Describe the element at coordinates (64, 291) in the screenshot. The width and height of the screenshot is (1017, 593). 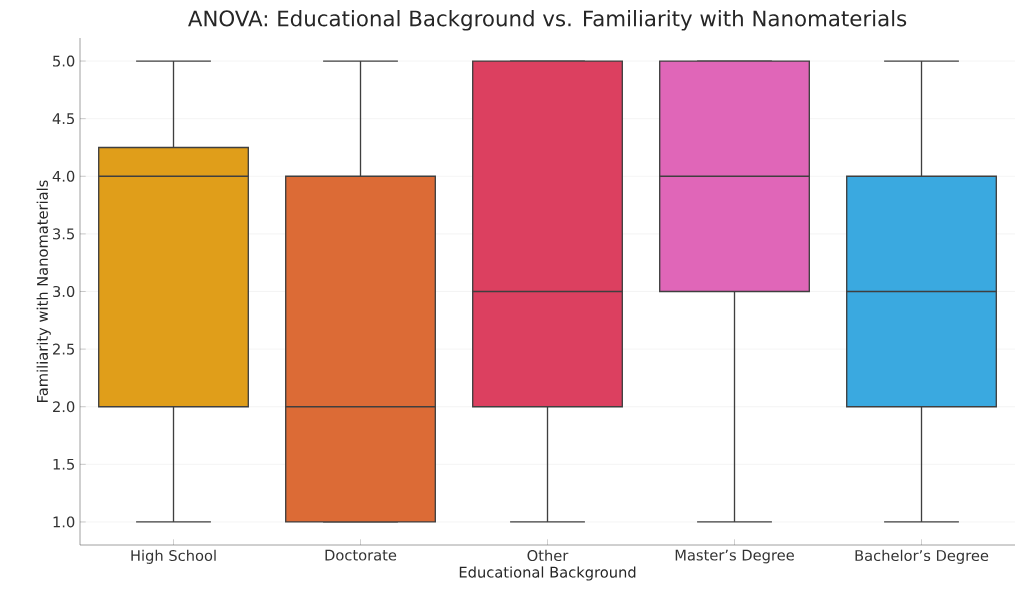
I see `y-tick-label: 3.0` at that location.